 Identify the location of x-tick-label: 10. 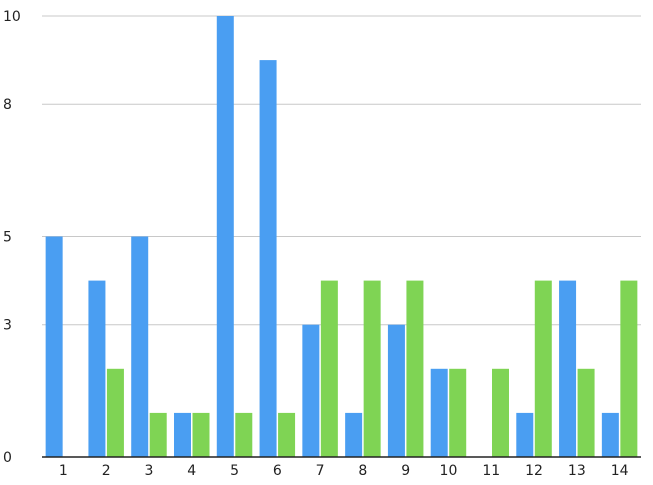
(449, 471).